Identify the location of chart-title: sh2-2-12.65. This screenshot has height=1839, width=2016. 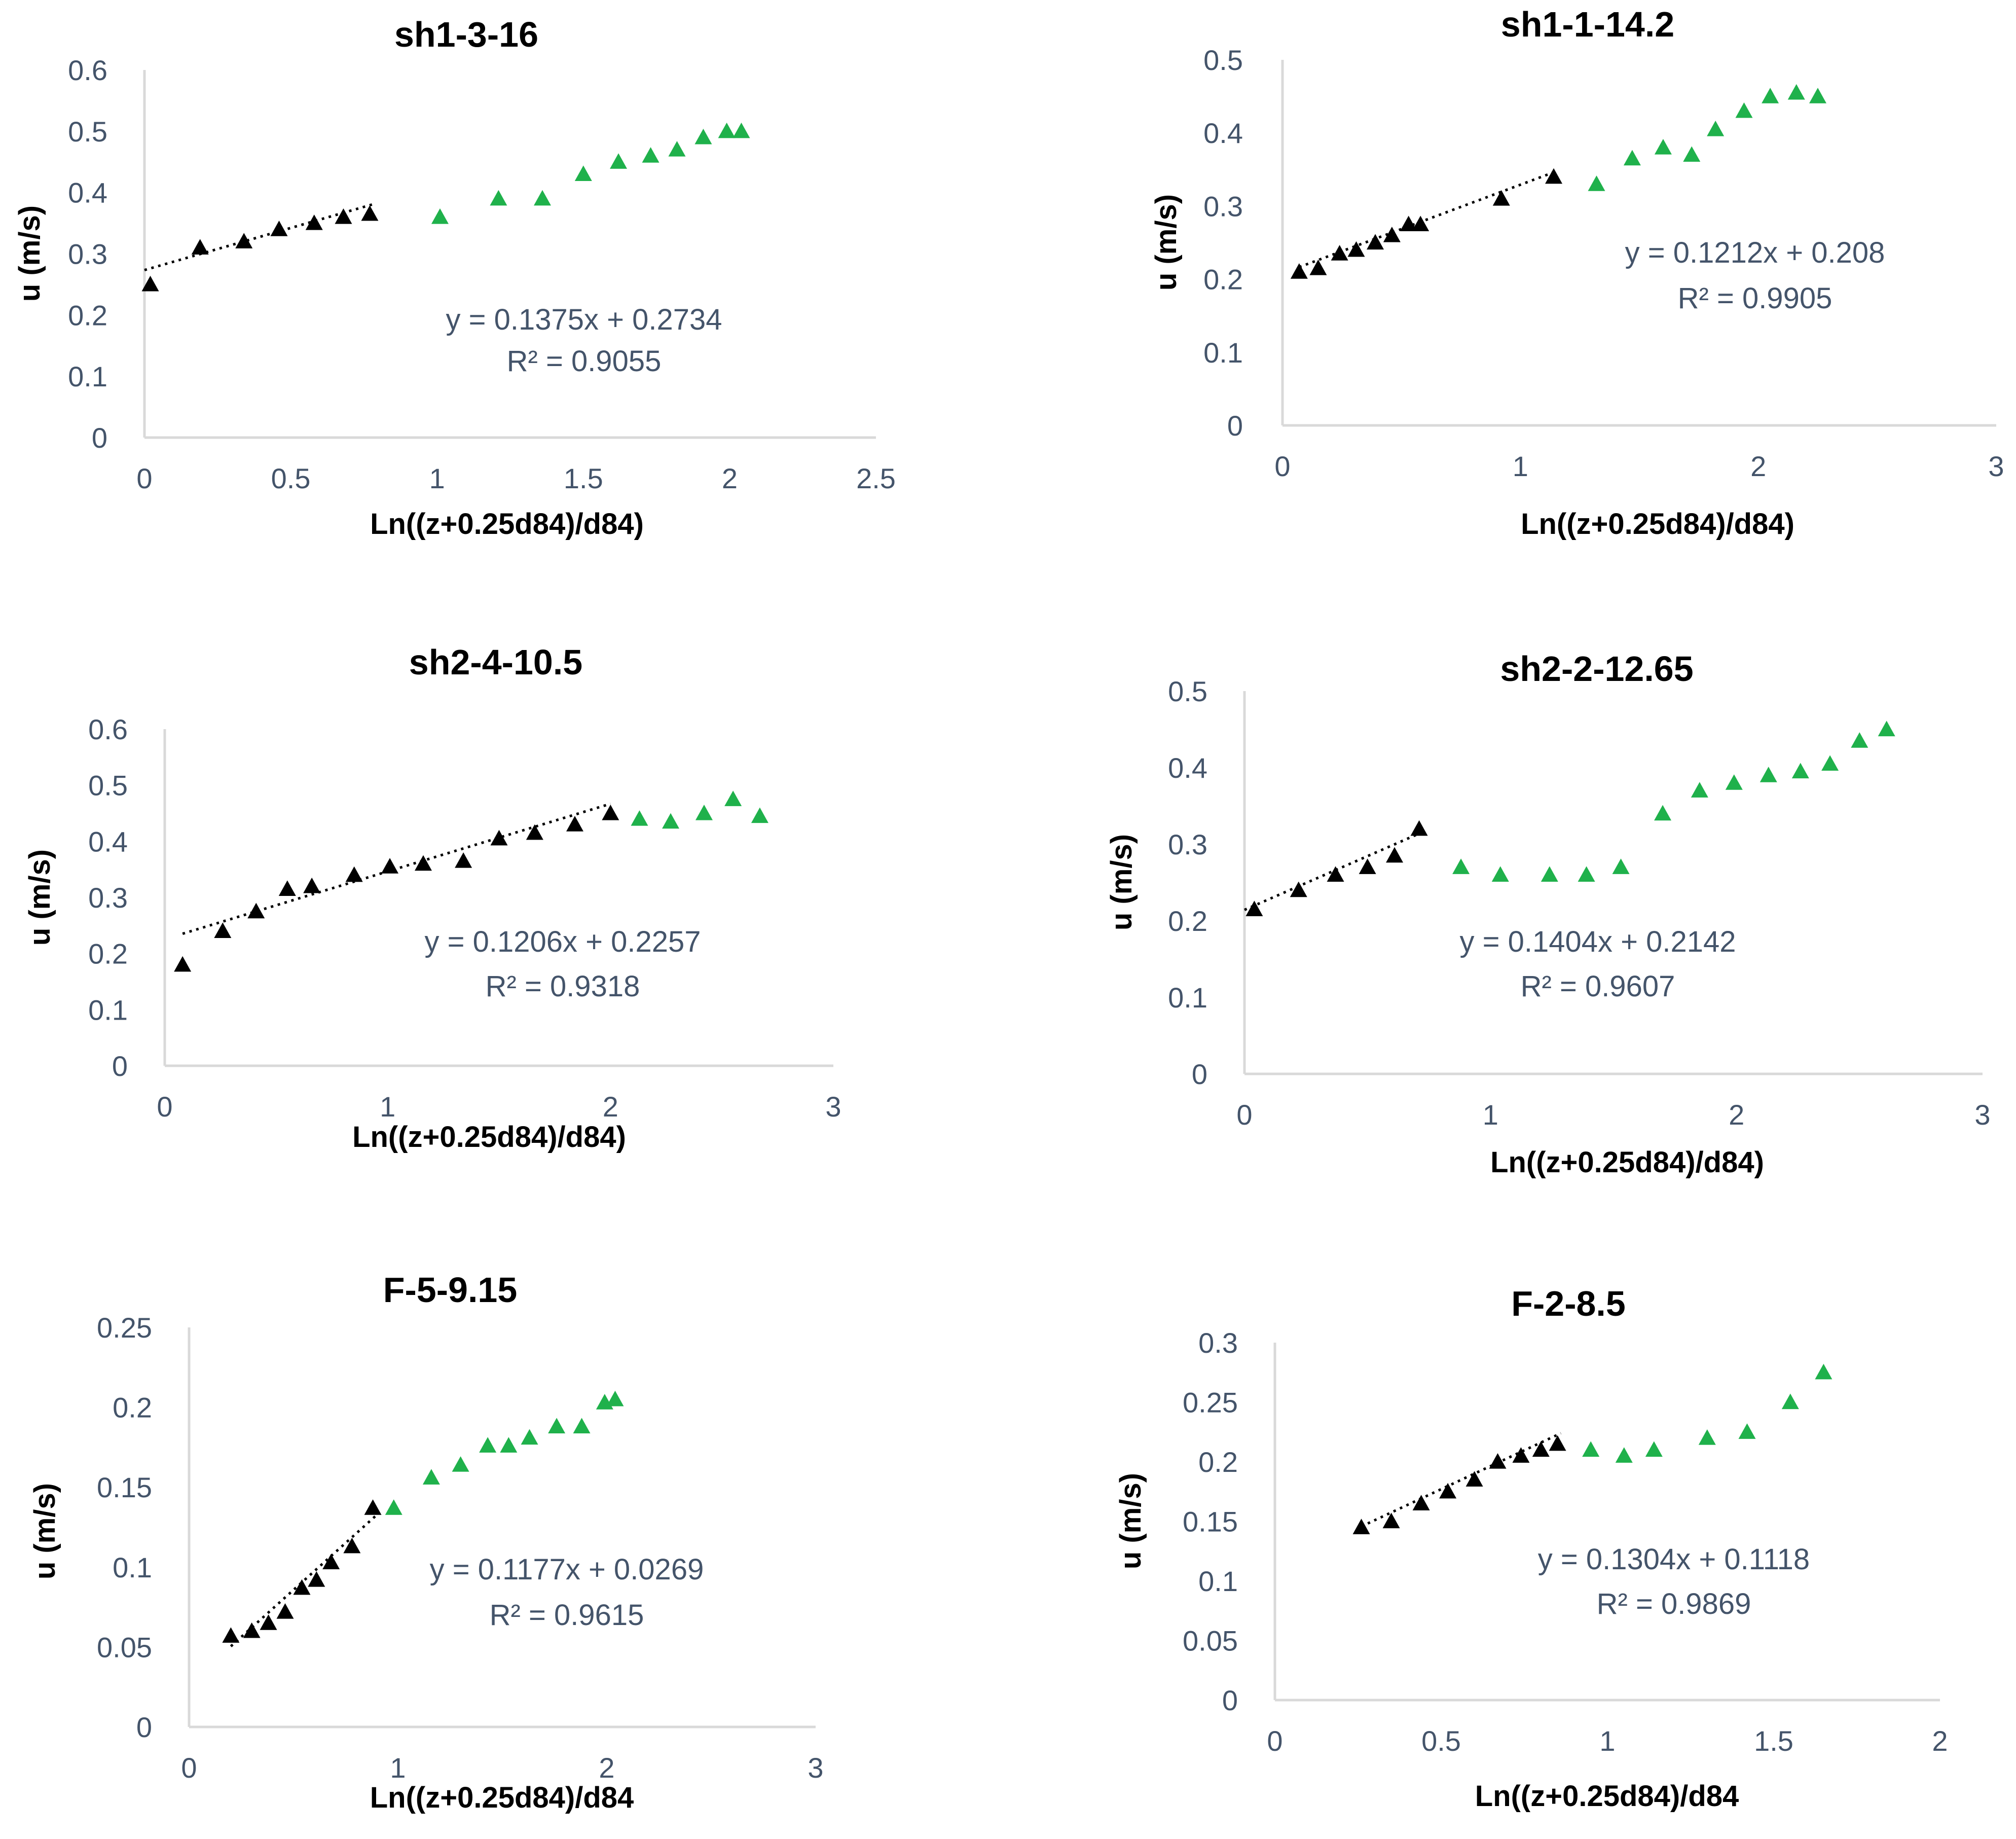
(1596, 669).